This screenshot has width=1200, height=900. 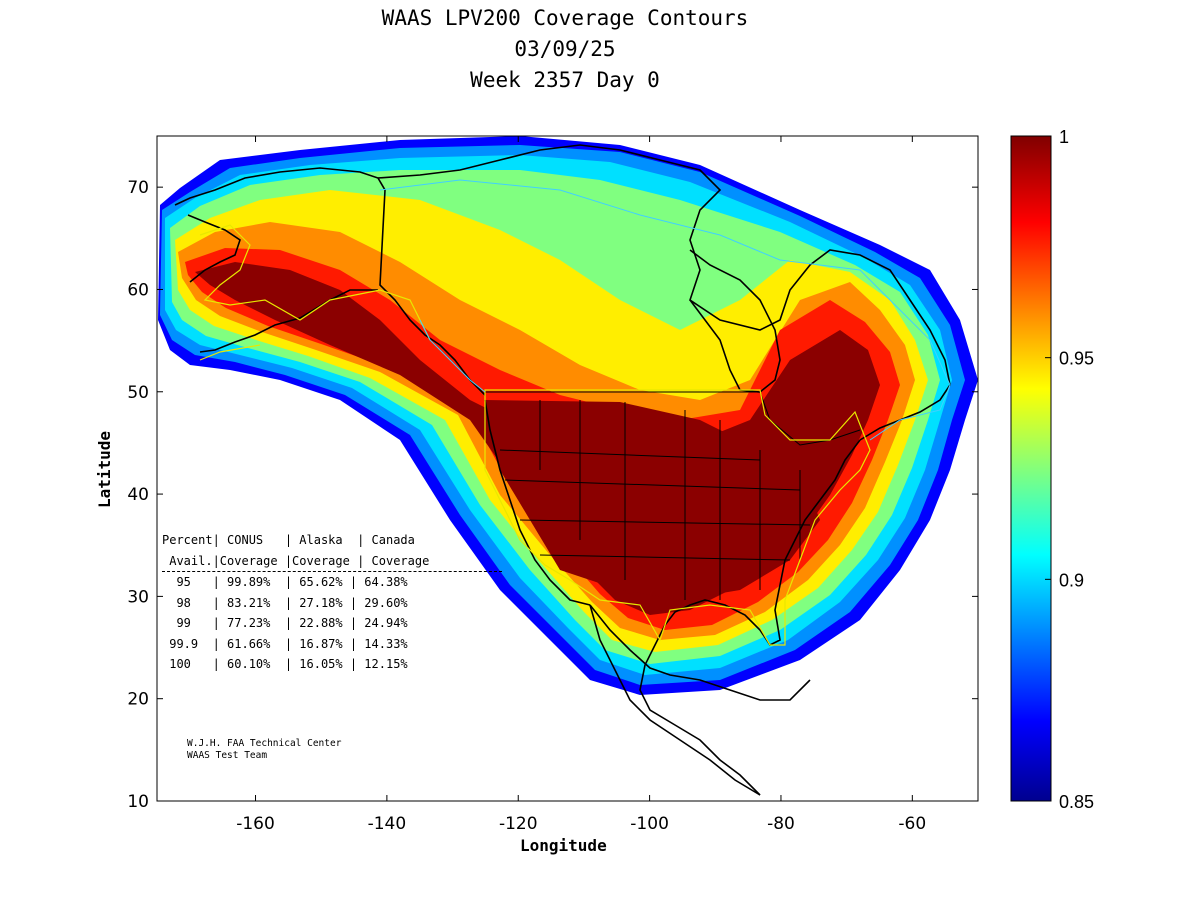 What do you see at coordinates (762, 543) in the screenshot?
I see `coastline-us-east` at bounding box center [762, 543].